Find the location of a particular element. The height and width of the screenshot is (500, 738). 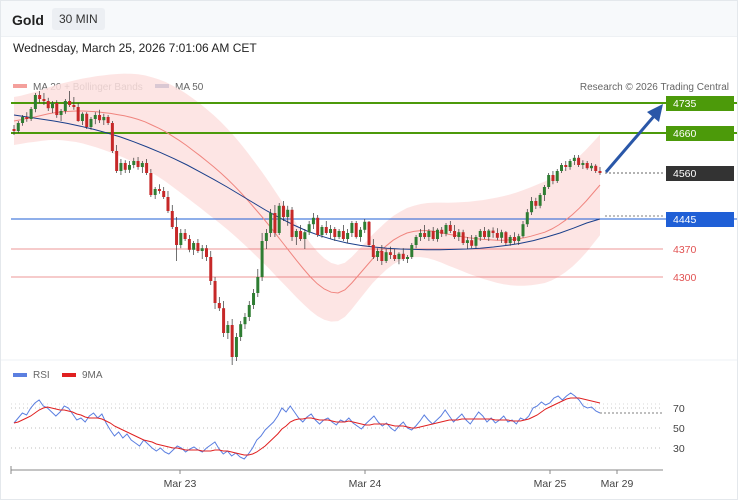

watermark: Research © 2026 Trading Central is located at coordinates (654, 87).